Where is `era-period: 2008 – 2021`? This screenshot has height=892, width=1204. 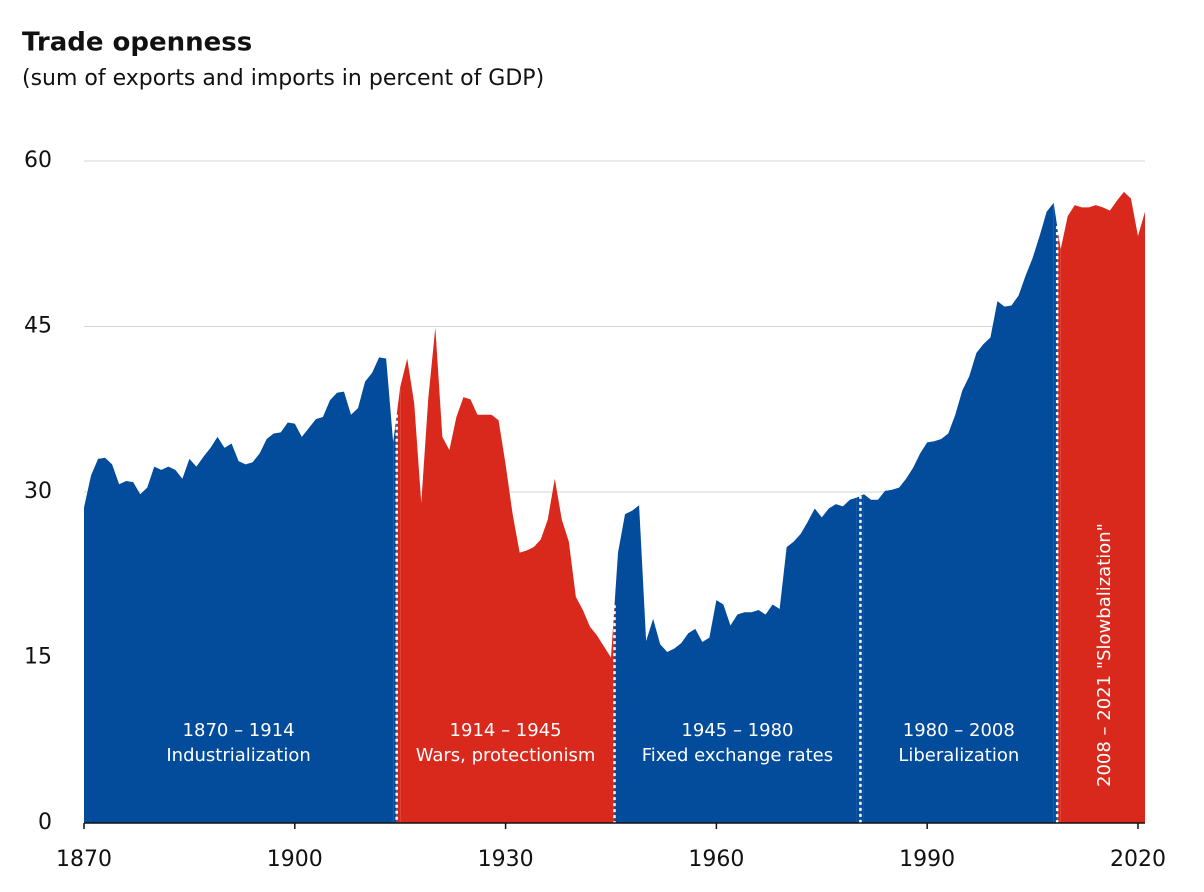 era-period: 2008 – 2021 is located at coordinates (1104, 731).